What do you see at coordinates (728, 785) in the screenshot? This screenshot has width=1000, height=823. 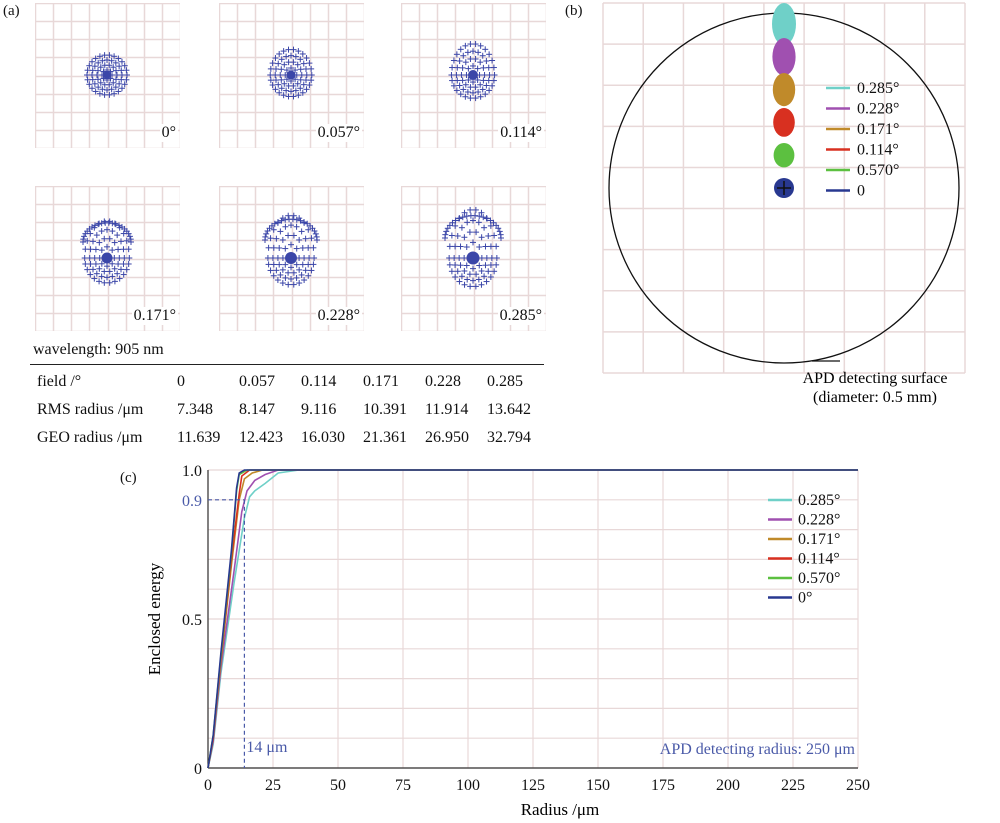 I see `x-tick-label: 200` at bounding box center [728, 785].